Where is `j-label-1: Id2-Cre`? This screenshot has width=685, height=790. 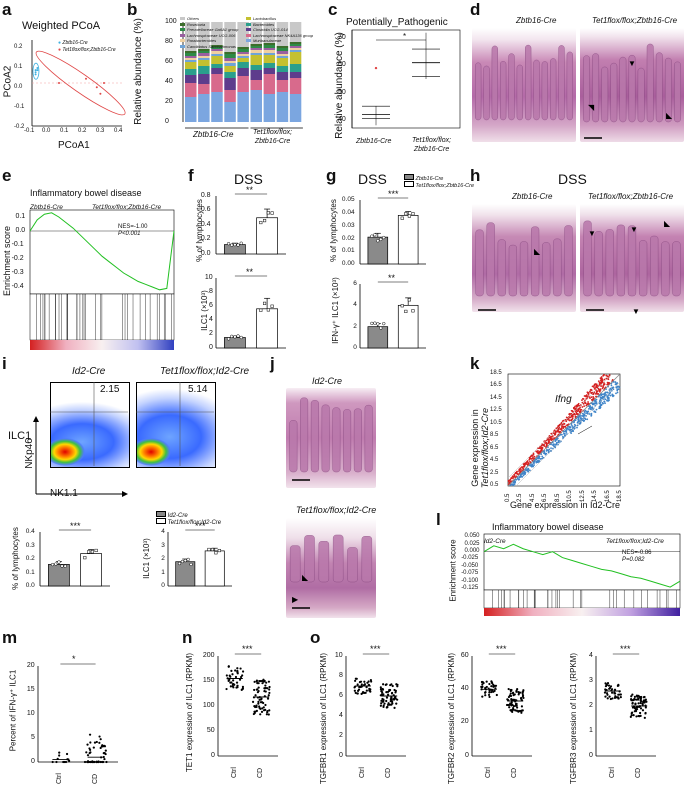 j-label-1: Id2-Cre is located at coordinates (327, 381).